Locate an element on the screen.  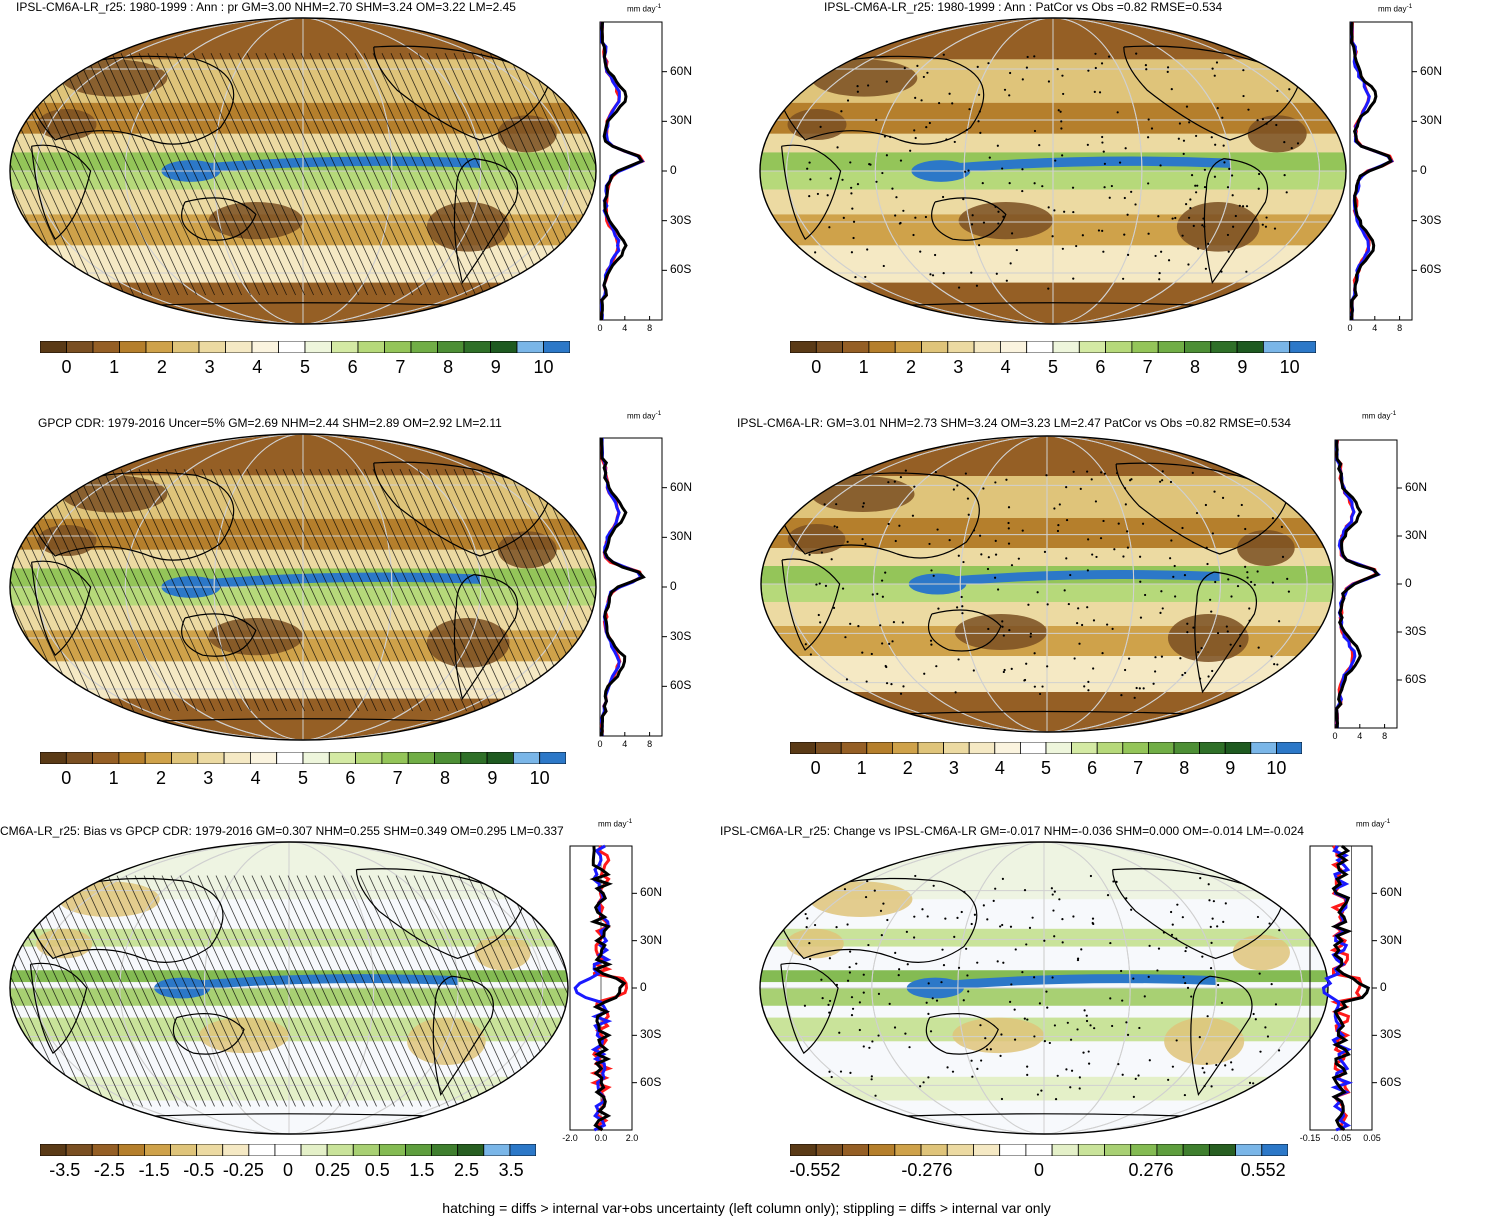
colorbar-tick-label: 9 is located at coordinates (492, 778).